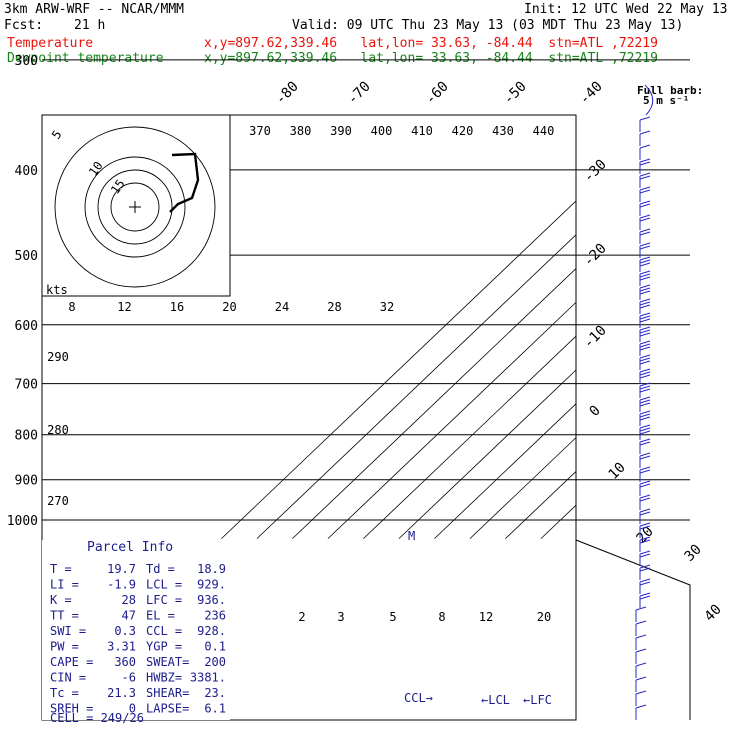 This screenshot has width=740, height=740. Describe the element at coordinates (71, 709) in the screenshot. I see `parcel-label: SREH =` at that location.